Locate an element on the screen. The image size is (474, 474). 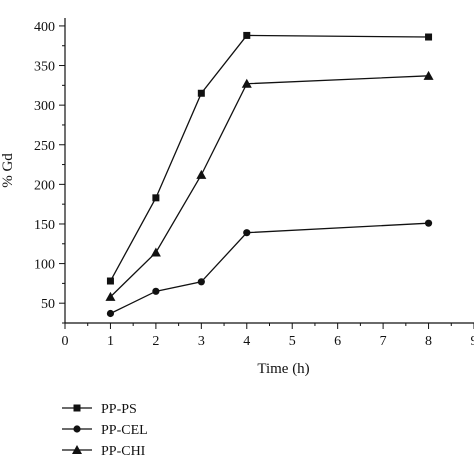
x-axis-title: Time (h) is located at coordinates (283, 369).